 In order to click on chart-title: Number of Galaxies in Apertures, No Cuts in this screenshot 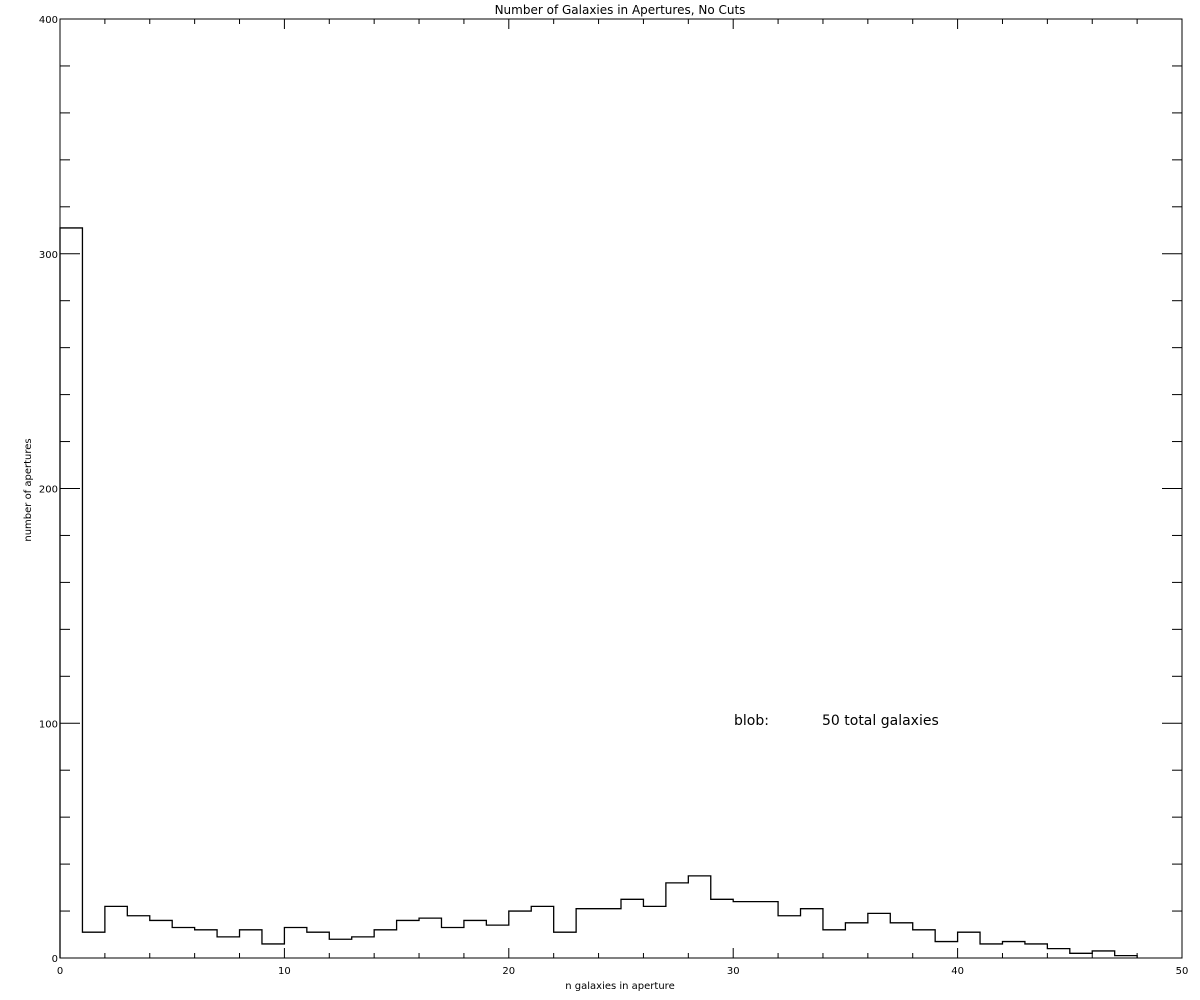, I will do `click(620, 10)`.